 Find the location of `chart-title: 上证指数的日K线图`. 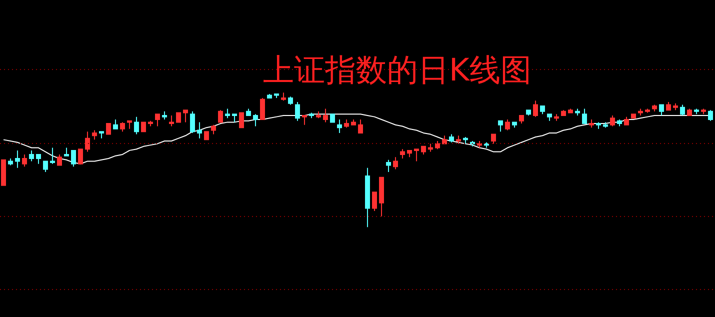

chart-title: 上证指数的日K线图 is located at coordinates (397, 70).